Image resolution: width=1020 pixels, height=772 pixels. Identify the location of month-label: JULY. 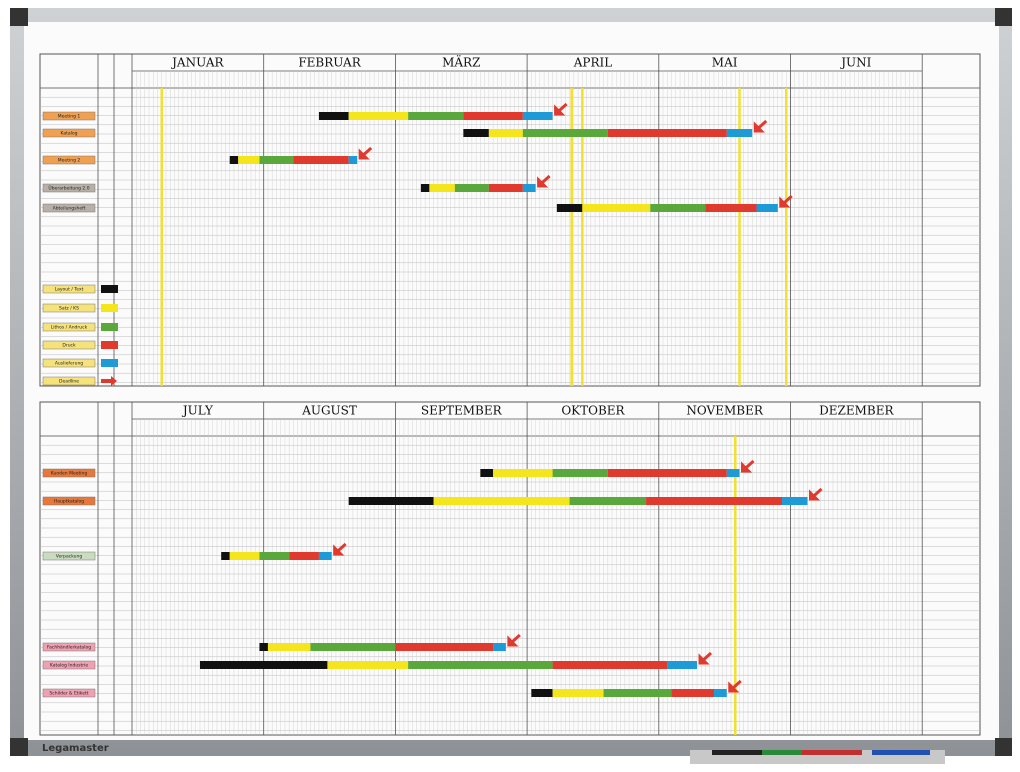
(197, 411).